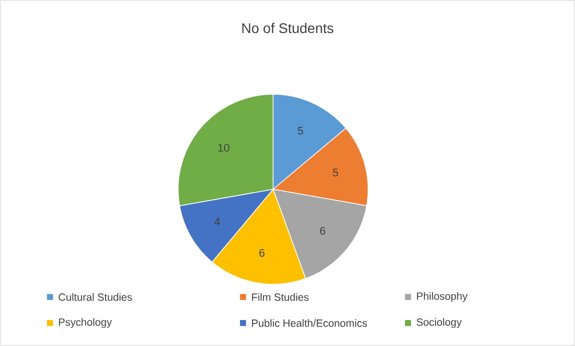 This screenshot has width=575, height=346. I want to click on legend-label: Philosophy, so click(442, 297).